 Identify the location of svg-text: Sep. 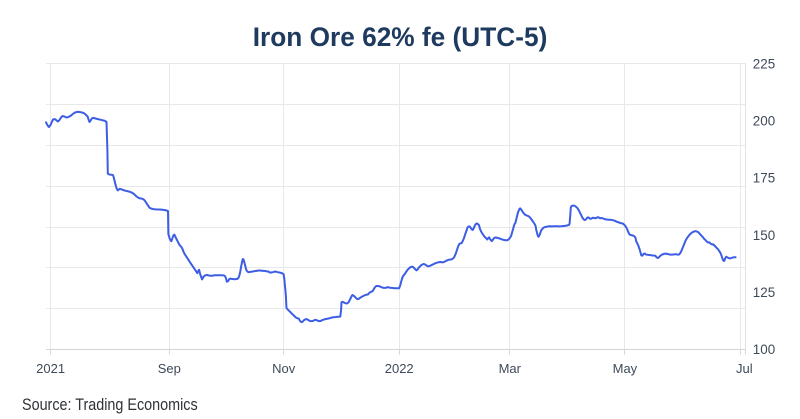
(169, 368).